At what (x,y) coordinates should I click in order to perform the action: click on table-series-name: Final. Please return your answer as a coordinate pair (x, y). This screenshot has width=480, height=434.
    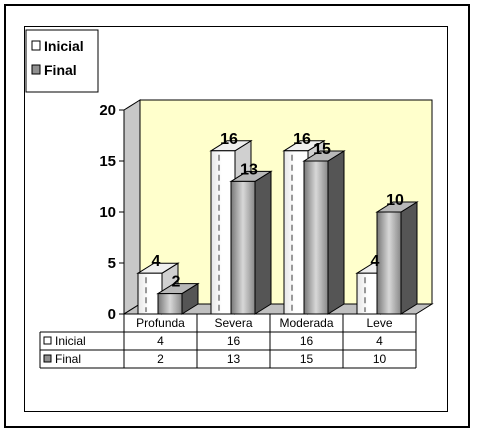
    Looking at the image, I should click on (68, 359).